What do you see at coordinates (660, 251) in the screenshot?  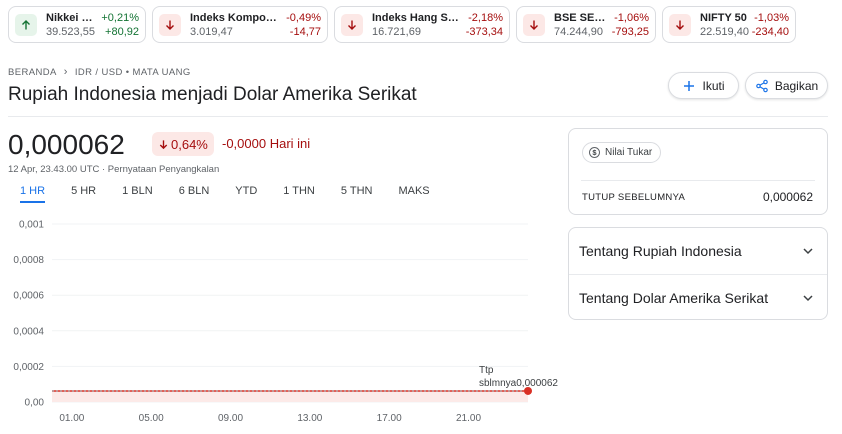 I see `about-label: Tentang Rupiah Indonesia` at bounding box center [660, 251].